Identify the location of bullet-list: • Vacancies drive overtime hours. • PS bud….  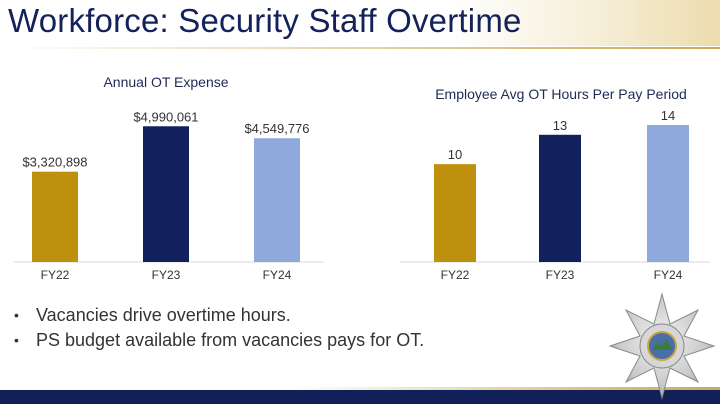
(219, 328).